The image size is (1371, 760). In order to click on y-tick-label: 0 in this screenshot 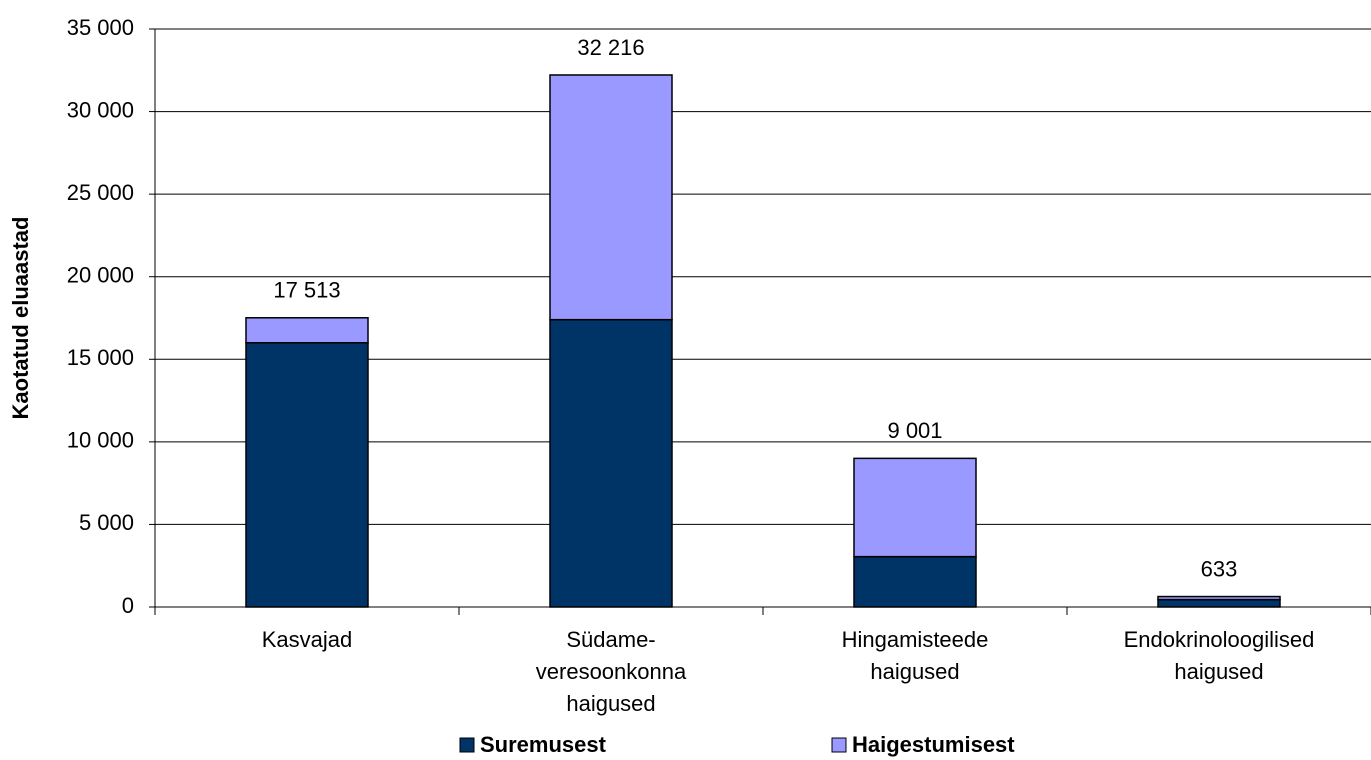, I will do `click(128, 605)`.